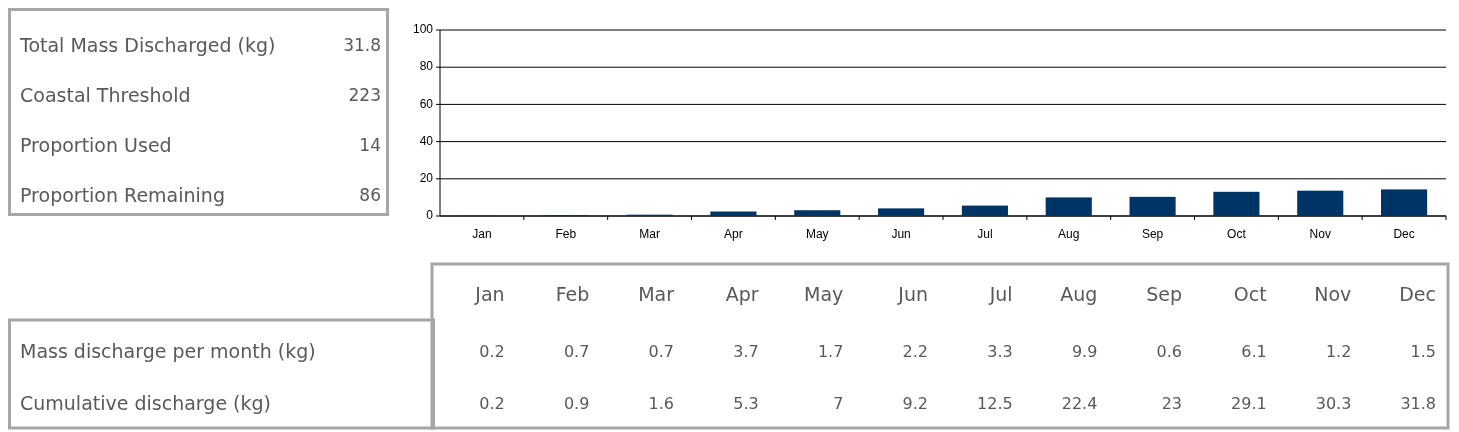 This screenshot has width=1459, height=432. Describe the element at coordinates (566, 234) in the screenshot. I see `x-tick-label: Feb` at that location.